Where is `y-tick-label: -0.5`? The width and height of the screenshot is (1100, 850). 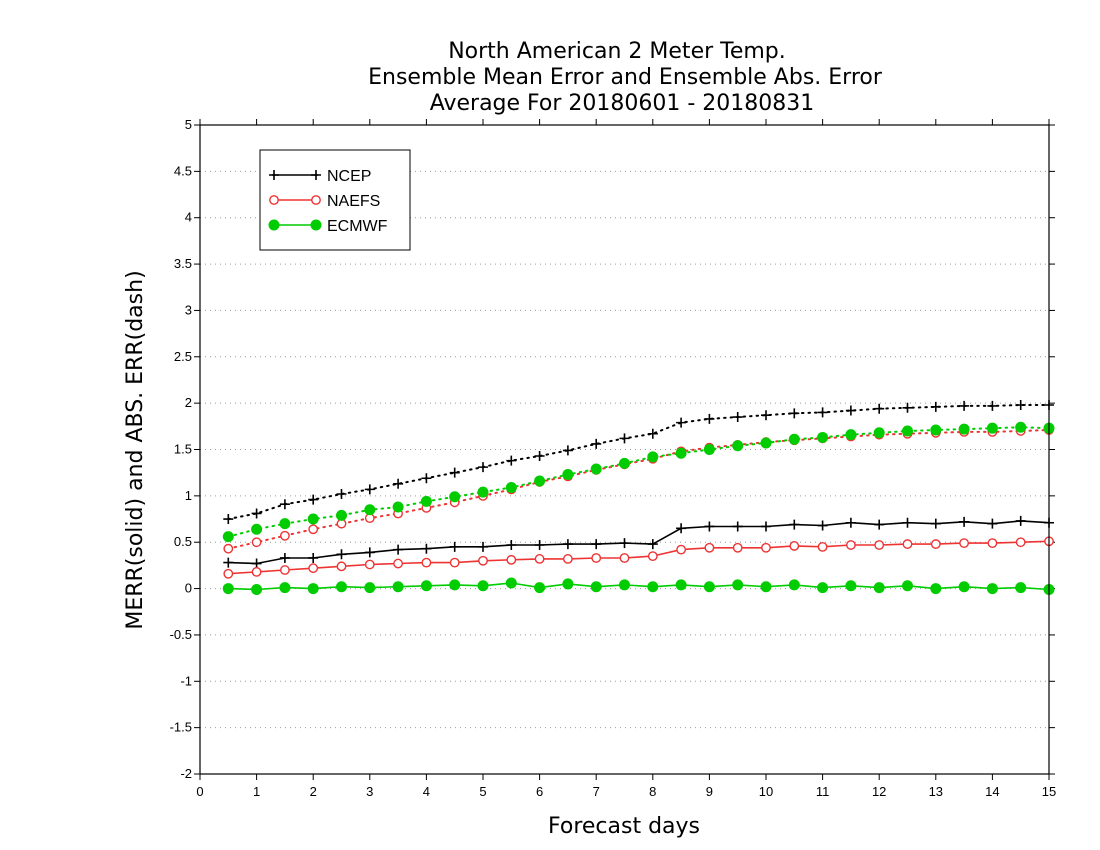 y-tick-label: -0.5 is located at coordinates (181, 634).